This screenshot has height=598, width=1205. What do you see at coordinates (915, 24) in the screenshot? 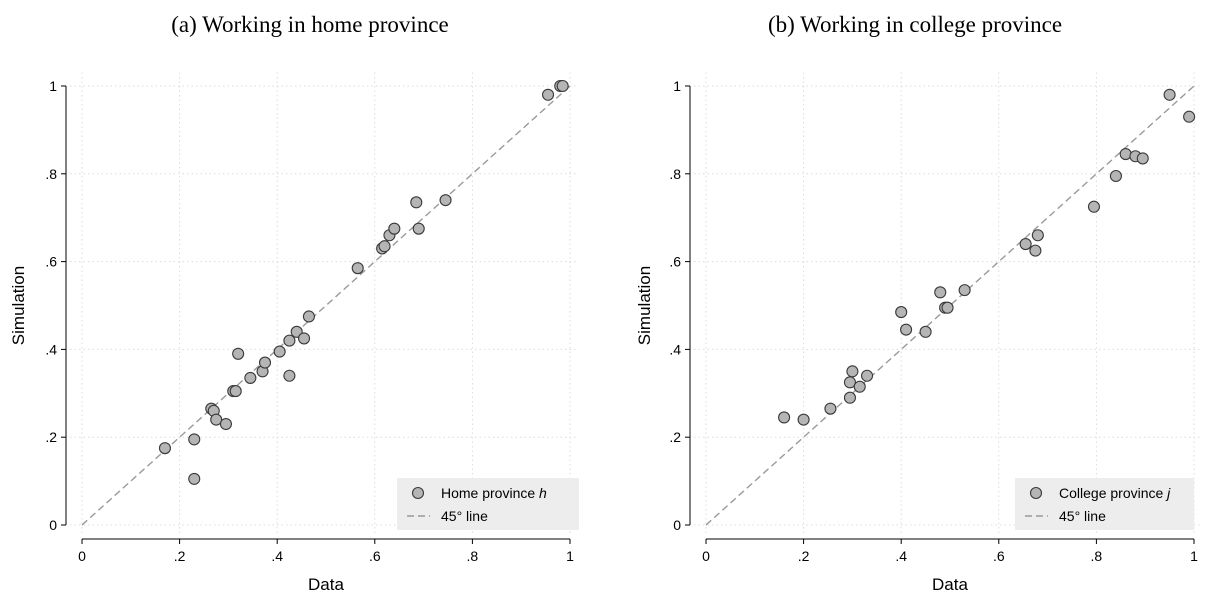
I see `panel-b-title: (b) Working in college province` at bounding box center [915, 24].